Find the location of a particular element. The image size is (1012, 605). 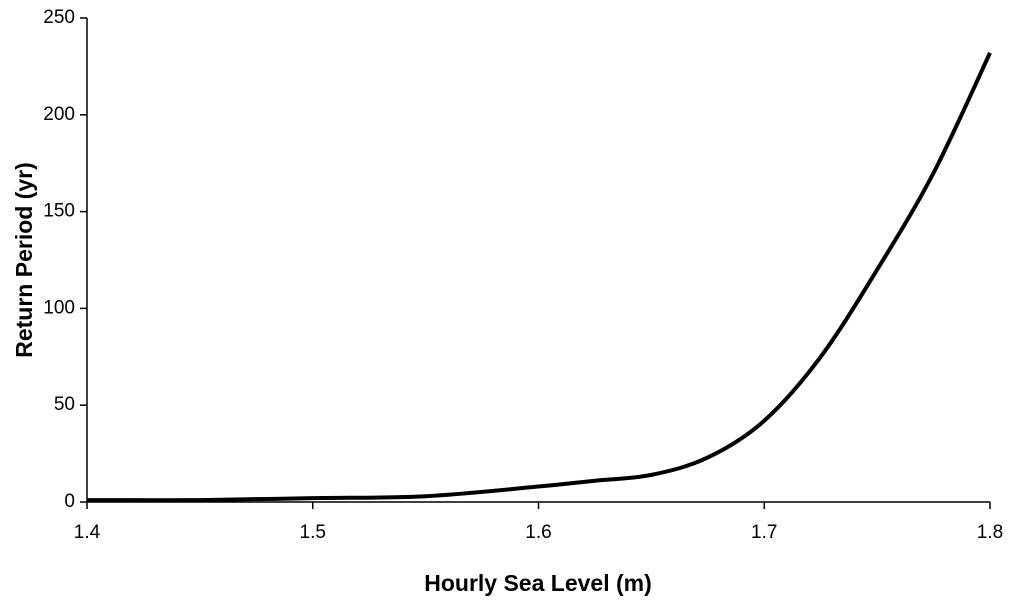

x-tick-label: 1.8 is located at coordinates (990, 532).